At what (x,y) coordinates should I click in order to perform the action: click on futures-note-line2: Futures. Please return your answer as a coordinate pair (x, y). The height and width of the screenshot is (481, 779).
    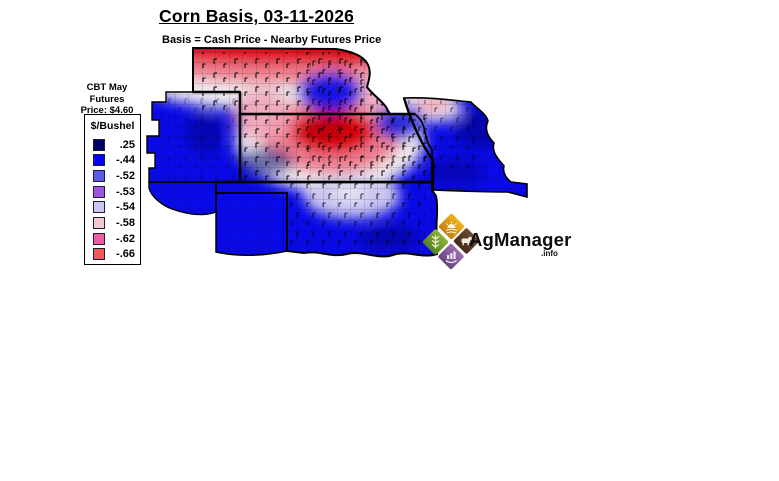
    Looking at the image, I should click on (107, 99).